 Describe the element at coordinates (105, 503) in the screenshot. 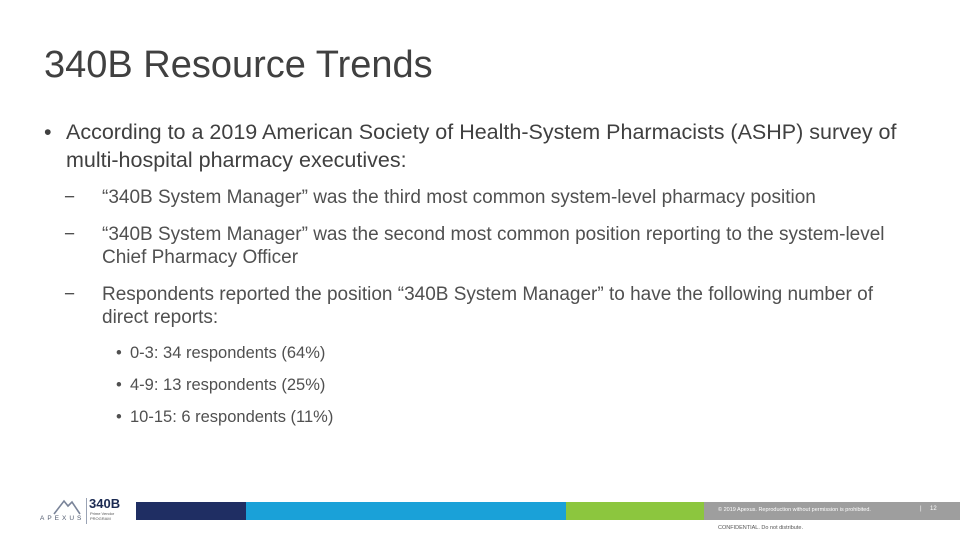

I see `logo-340b: 340B` at that location.